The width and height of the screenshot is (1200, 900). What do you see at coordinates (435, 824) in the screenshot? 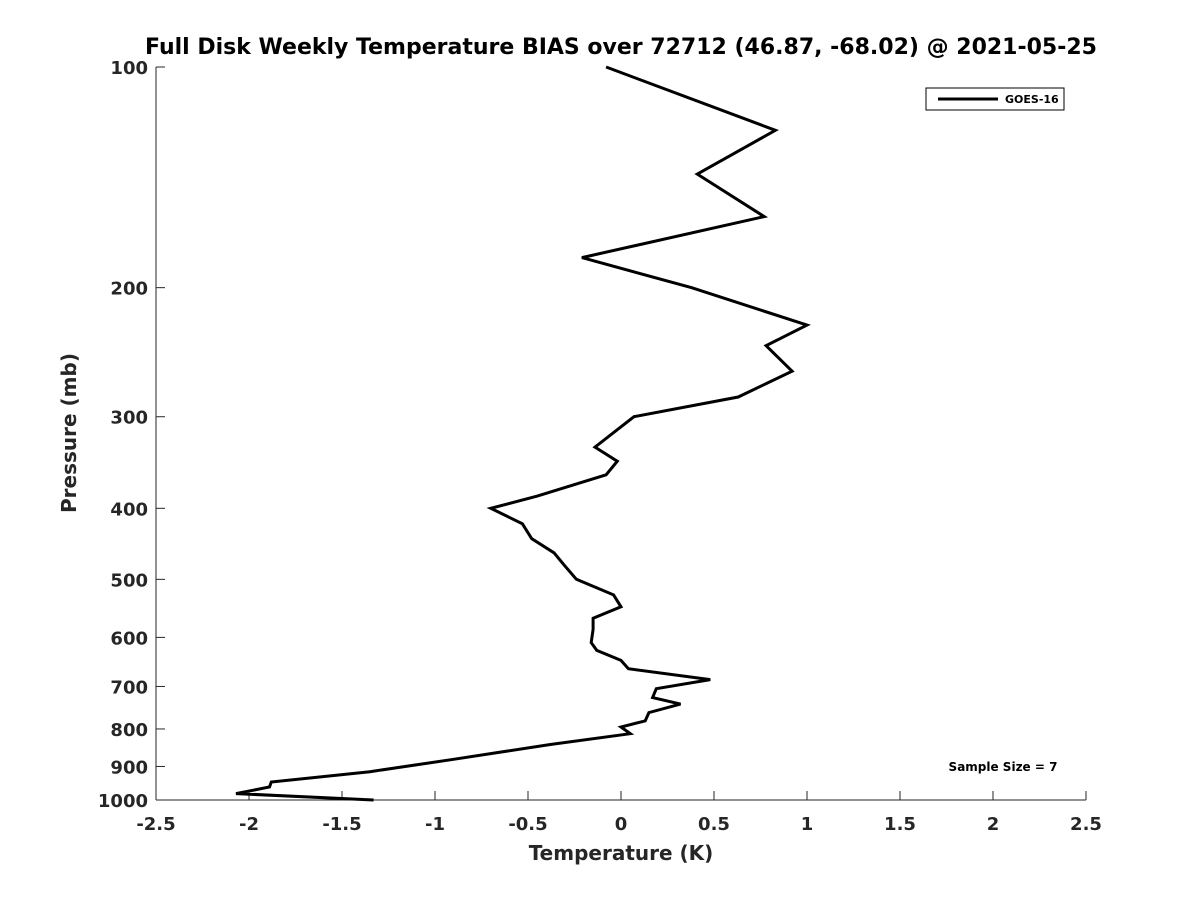
I see `x-tick-label: -1` at bounding box center [435, 824].